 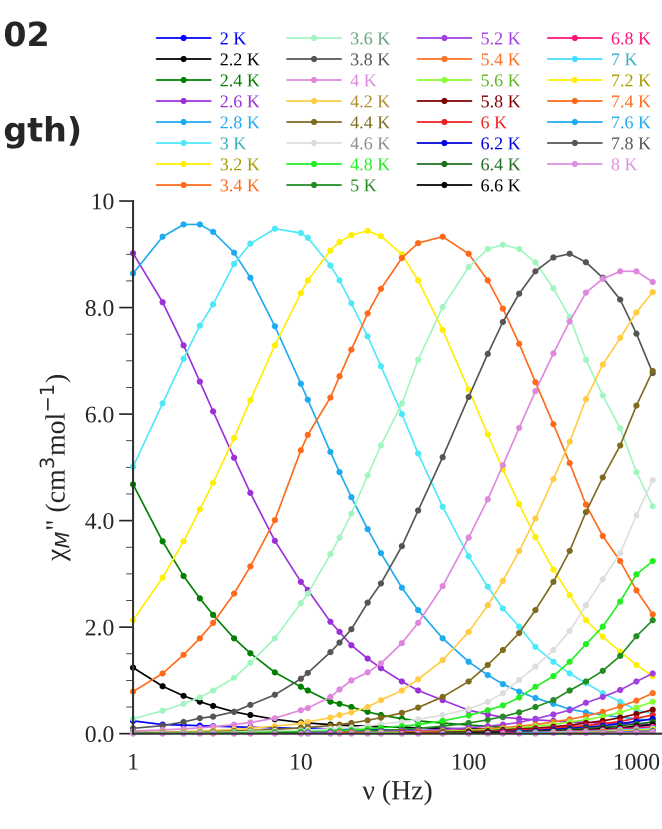 What do you see at coordinates (240, 185) in the screenshot?
I see `legend-label: 3.4 K` at bounding box center [240, 185].